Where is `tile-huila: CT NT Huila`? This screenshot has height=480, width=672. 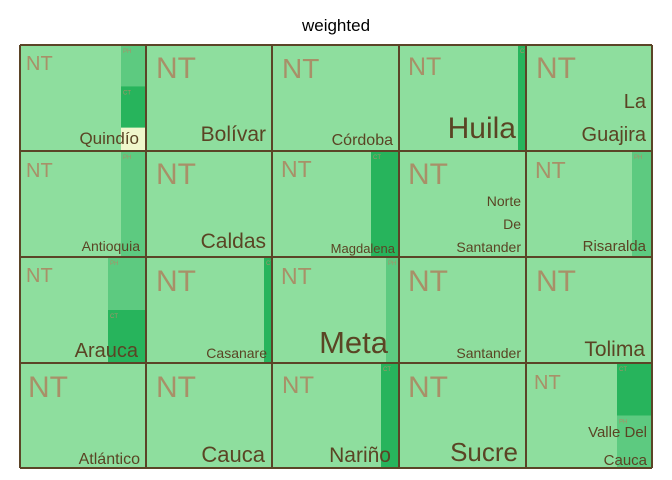
tile-huila: CT NT Huila is located at coordinates (463, 98).